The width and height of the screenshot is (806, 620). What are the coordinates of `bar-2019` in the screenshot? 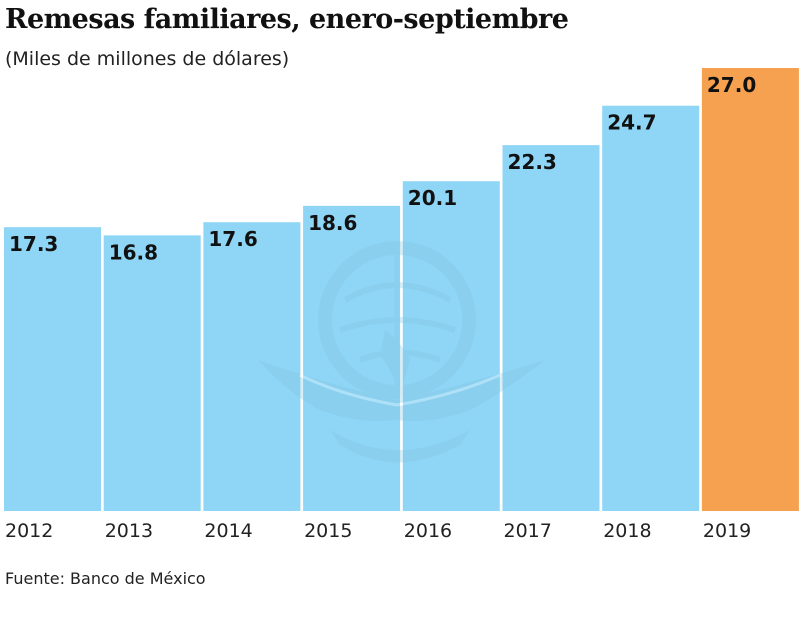 It's located at (750, 289).